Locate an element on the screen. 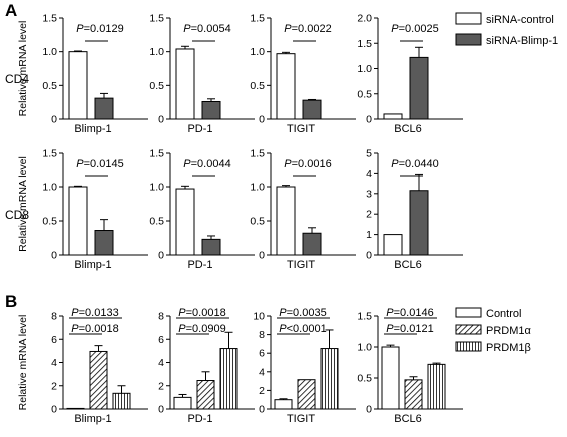 The width and height of the screenshot is (567, 437). p-value-cd4-tigit: P=0.0022 is located at coordinates (307, 29).